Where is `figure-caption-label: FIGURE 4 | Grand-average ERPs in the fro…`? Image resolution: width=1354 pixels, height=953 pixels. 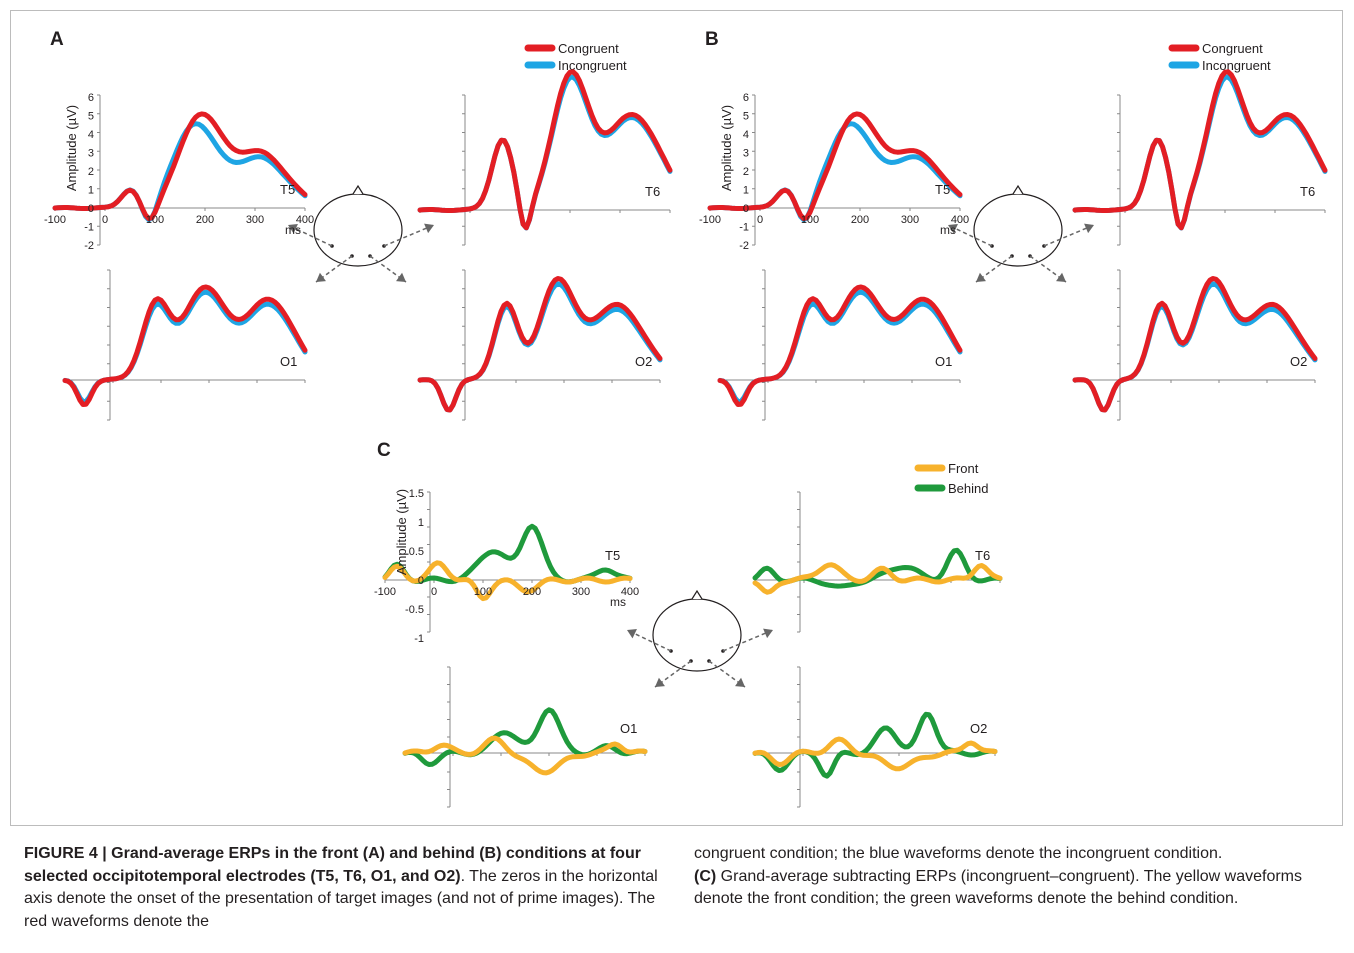 figure-caption-label: FIGURE 4 | Grand-average ERPs in the fro… is located at coordinates (332, 865).